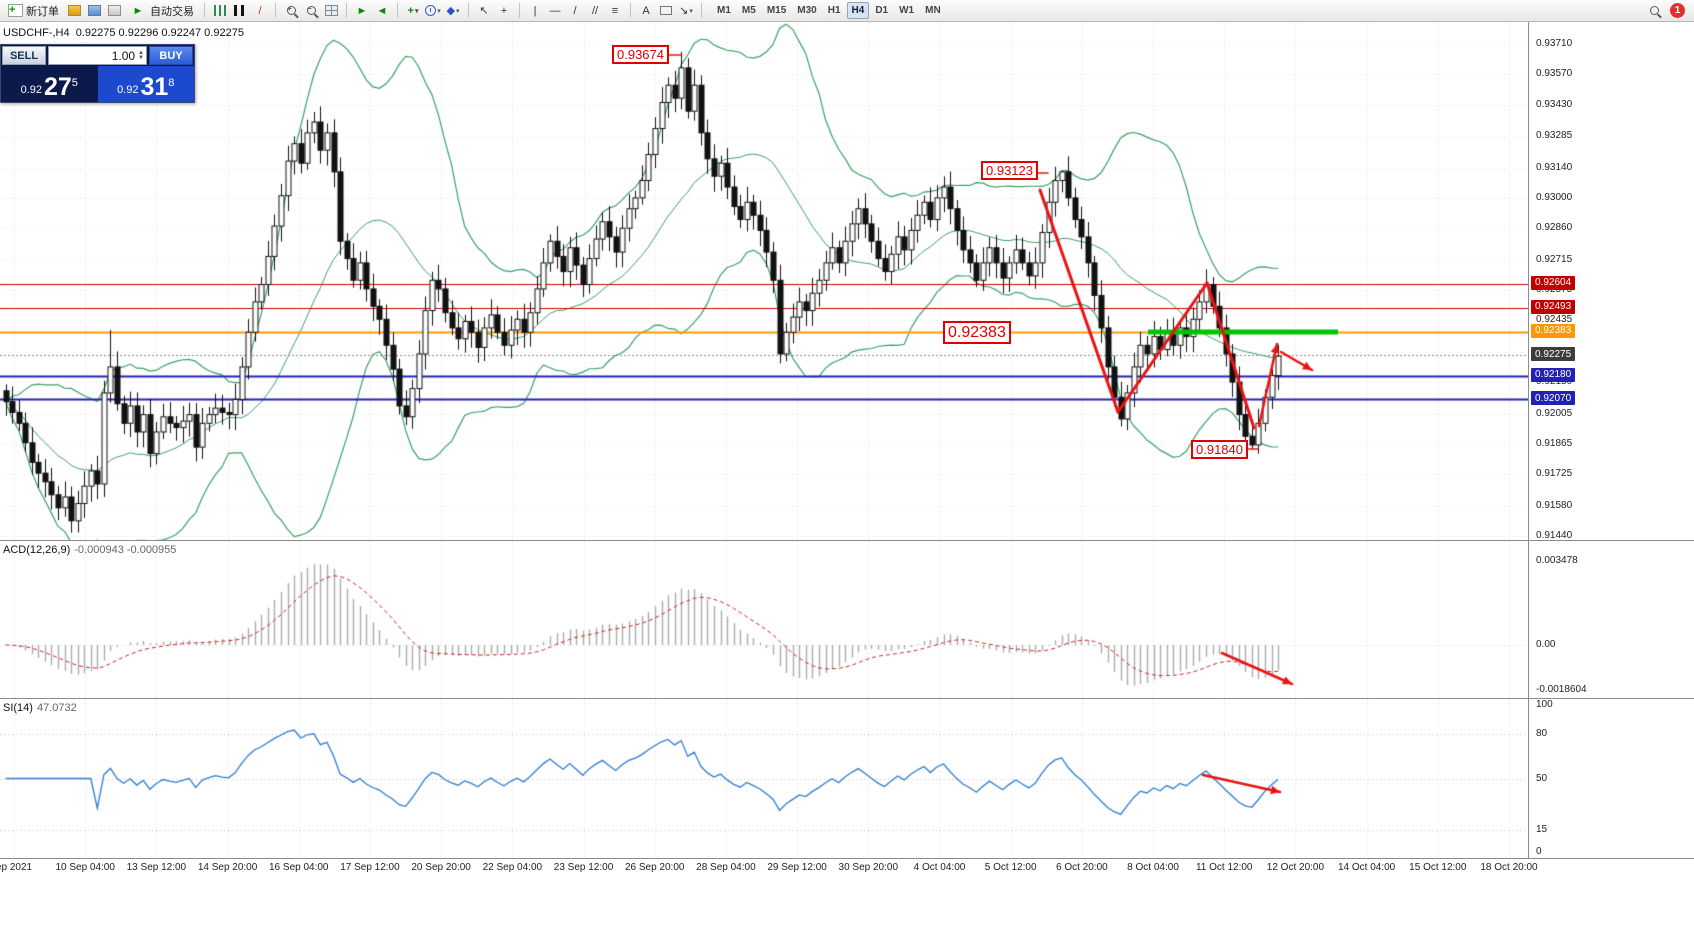 This screenshot has width=1694, height=941. What do you see at coordinates (595, 10) in the screenshot?
I see `channel-tool-icon: //` at bounding box center [595, 10].